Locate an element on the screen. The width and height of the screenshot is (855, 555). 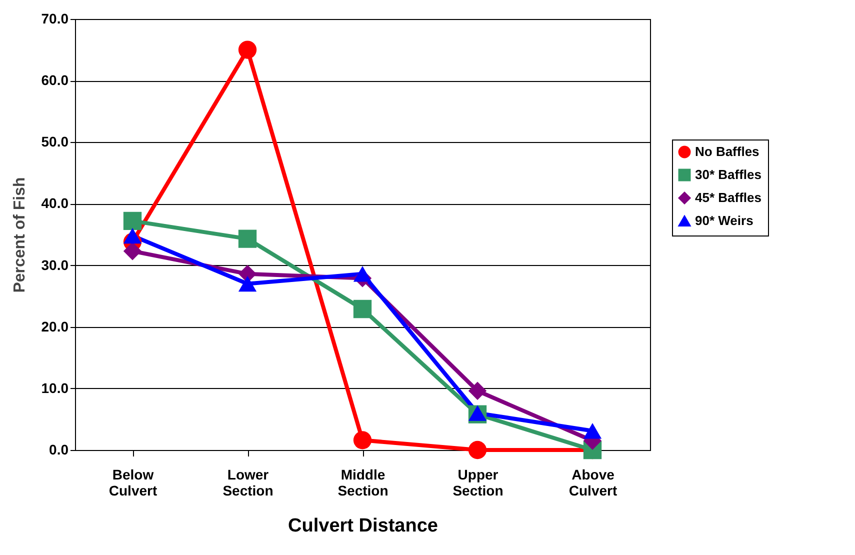
y-tick-label: 20.0 is located at coordinates (55, 326).